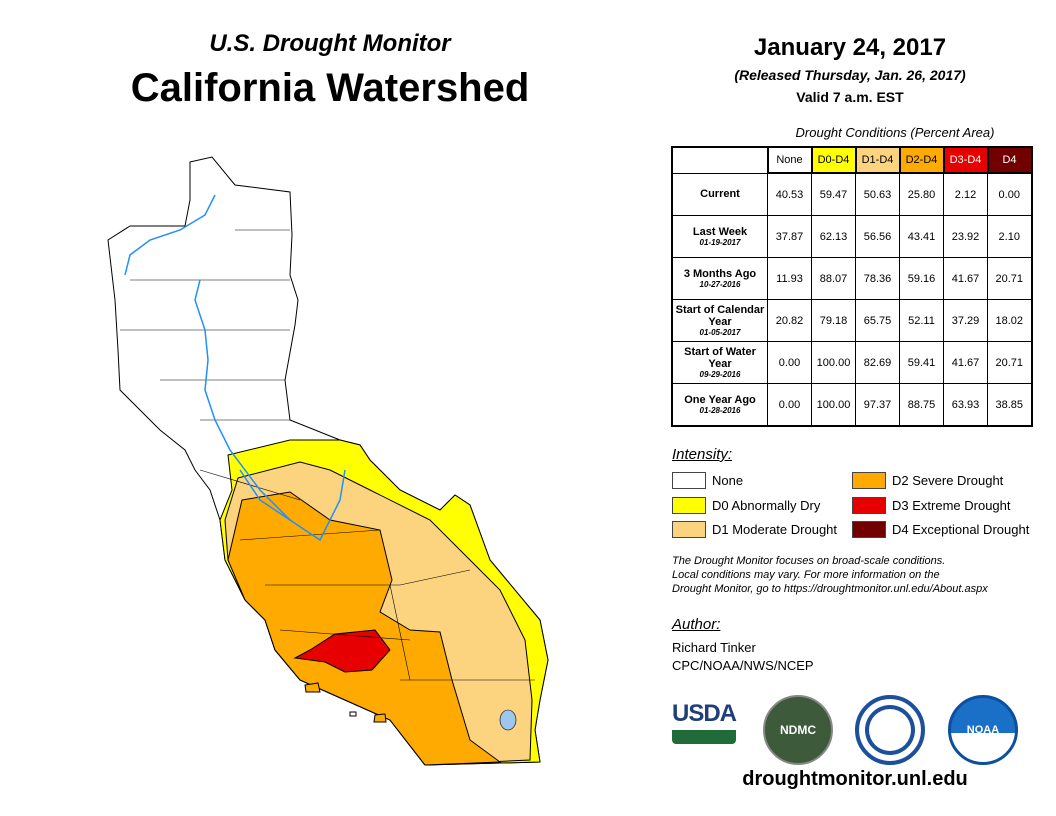 This screenshot has width=1056, height=816. I want to click on row-label-text: Start of Calendar Year, so click(720, 316).